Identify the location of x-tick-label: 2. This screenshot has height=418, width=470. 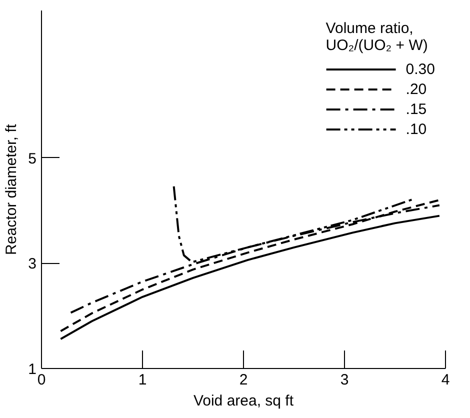
(243, 380).